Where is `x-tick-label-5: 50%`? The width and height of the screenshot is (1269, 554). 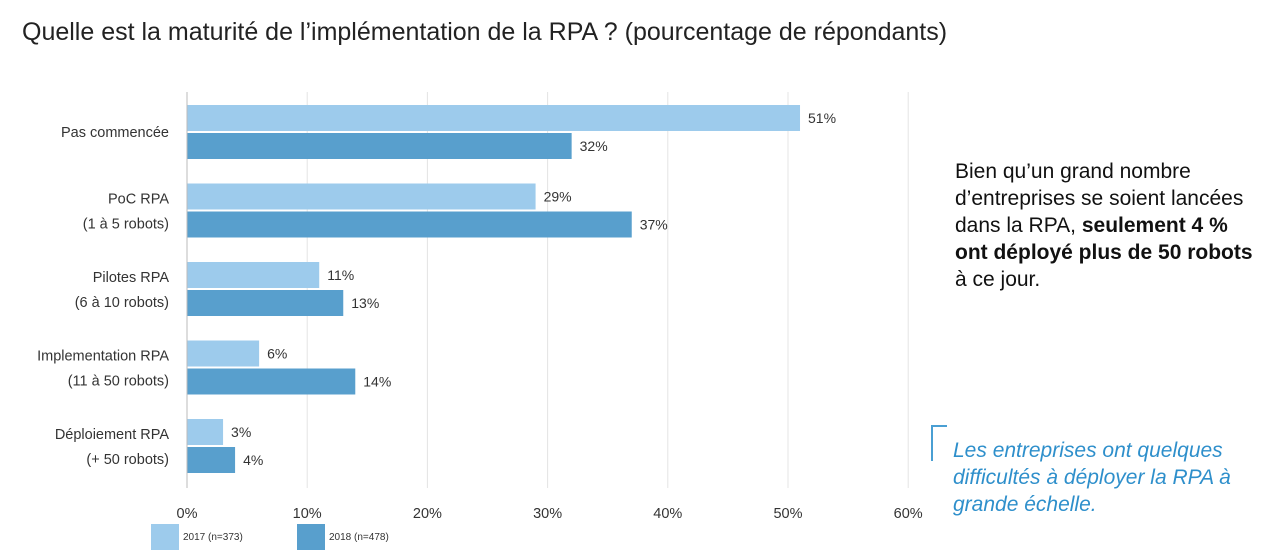 x-tick-label-5: 50% is located at coordinates (787, 514).